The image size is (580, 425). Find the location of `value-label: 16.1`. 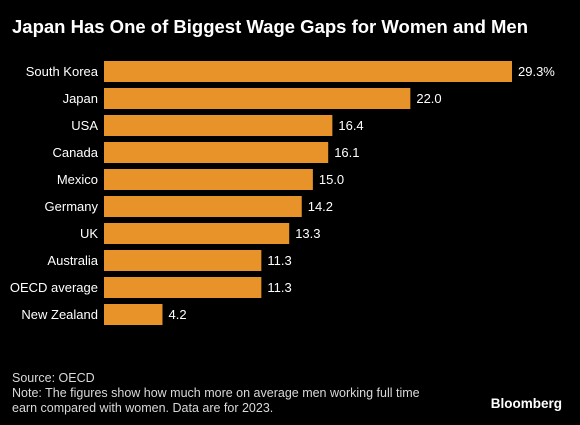

value-label: 16.1 is located at coordinates (346, 152).